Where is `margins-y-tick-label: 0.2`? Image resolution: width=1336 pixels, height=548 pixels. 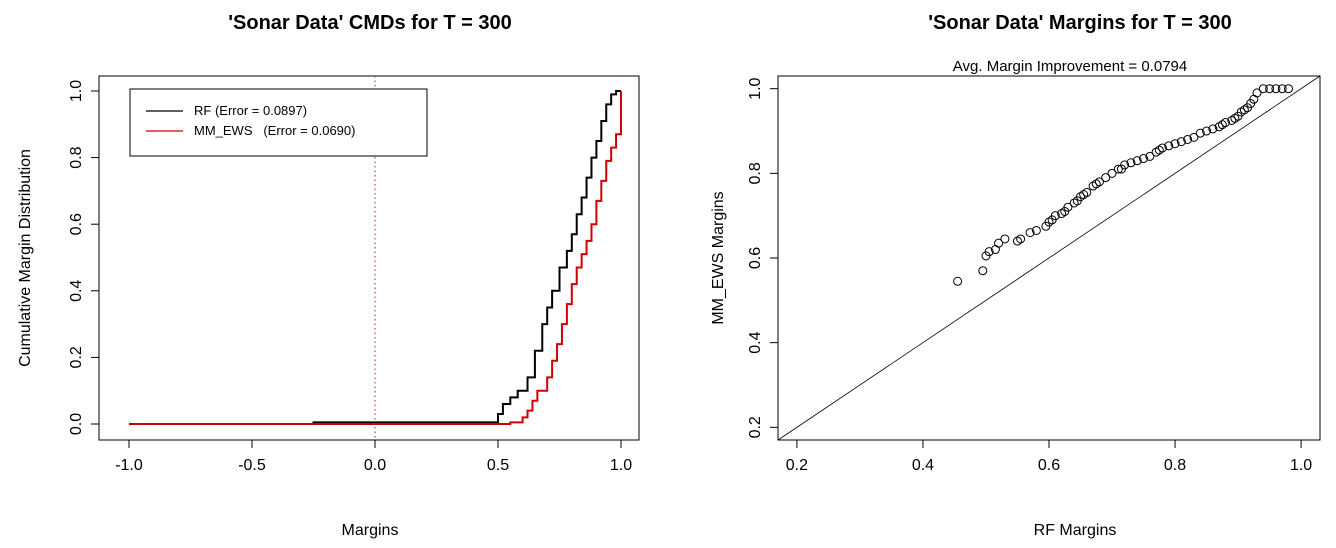 margins-y-tick-label: 0.2 is located at coordinates (755, 427).